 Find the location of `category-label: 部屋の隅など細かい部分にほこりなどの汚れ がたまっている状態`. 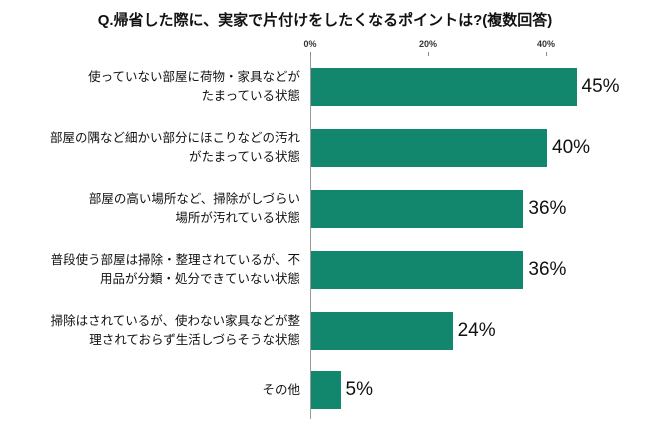

category-label: 部屋の隅など細かい部分にほこりなどの汚れ がたまっている状態 is located at coordinates (174, 147).